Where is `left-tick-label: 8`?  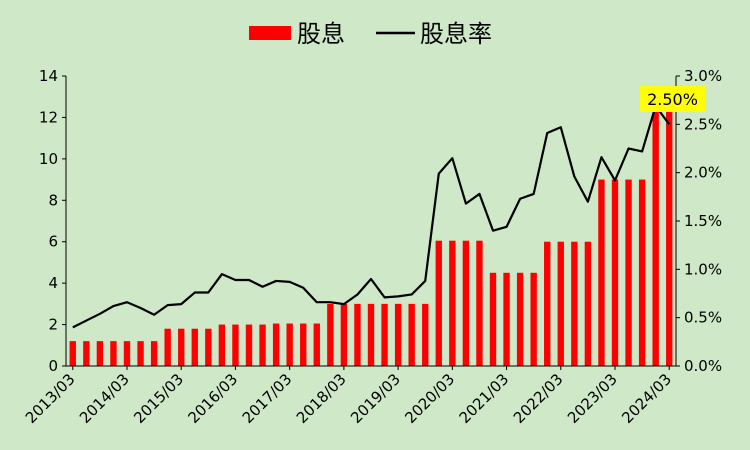
left-tick-label: 8 is located at coordinates (53, 200).